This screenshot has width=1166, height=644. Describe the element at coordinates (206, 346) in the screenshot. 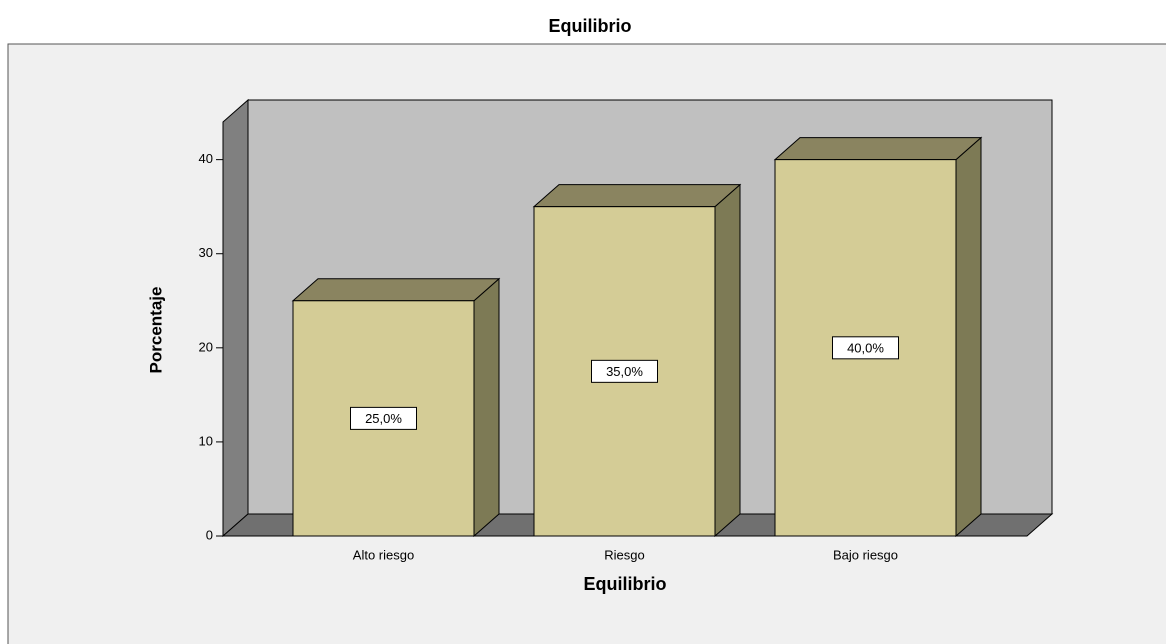

I see `y-tick-label: 20` at that location.